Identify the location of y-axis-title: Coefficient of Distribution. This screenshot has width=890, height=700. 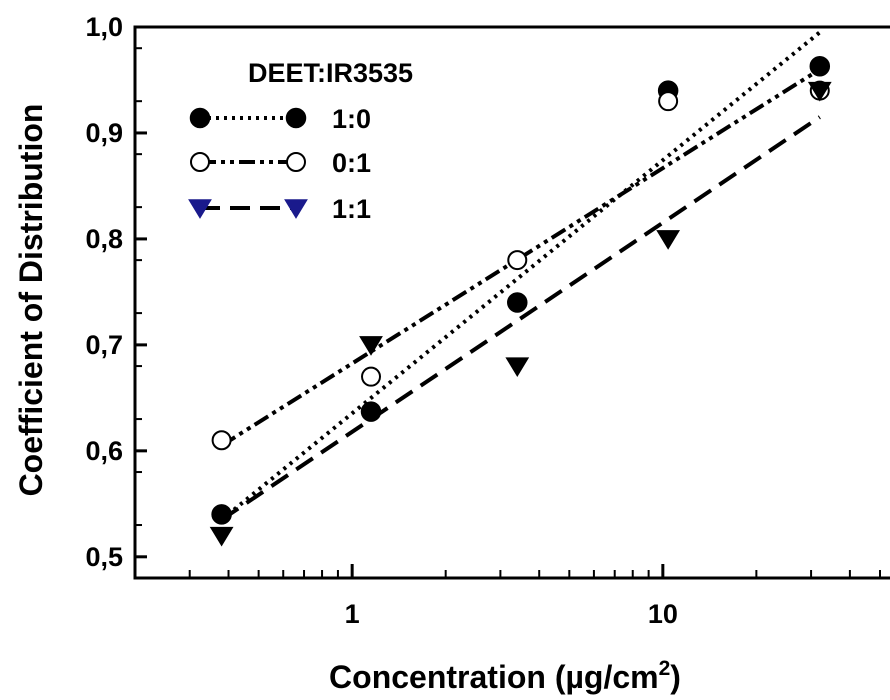
(31, 300).